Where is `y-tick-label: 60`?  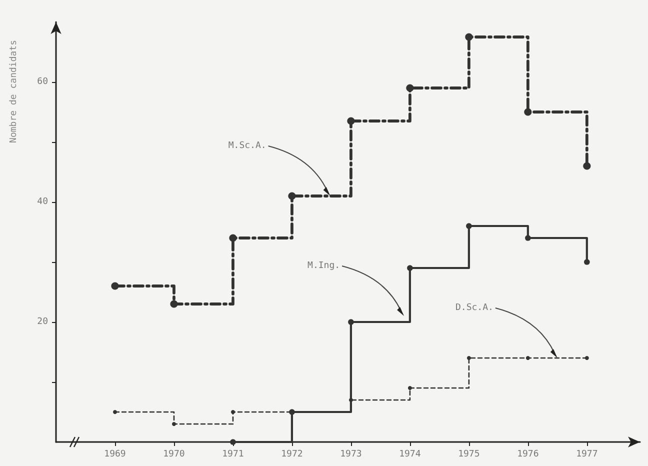 y-tick-label: 60 is located at coordinates (42, 82).